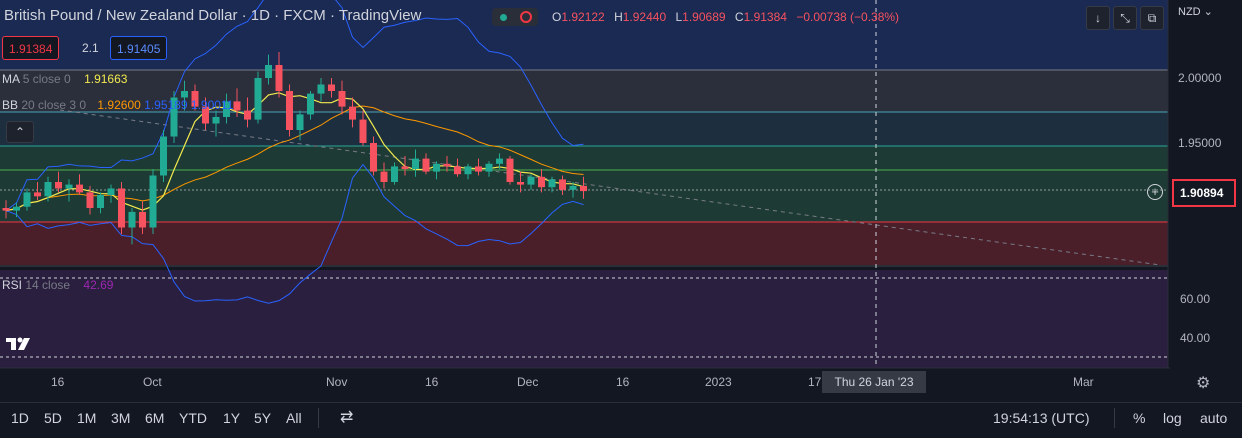 This screenshot has height=438, width=1242. I want to click on chevron-down-icon: ⌄, so click(1208, 12).